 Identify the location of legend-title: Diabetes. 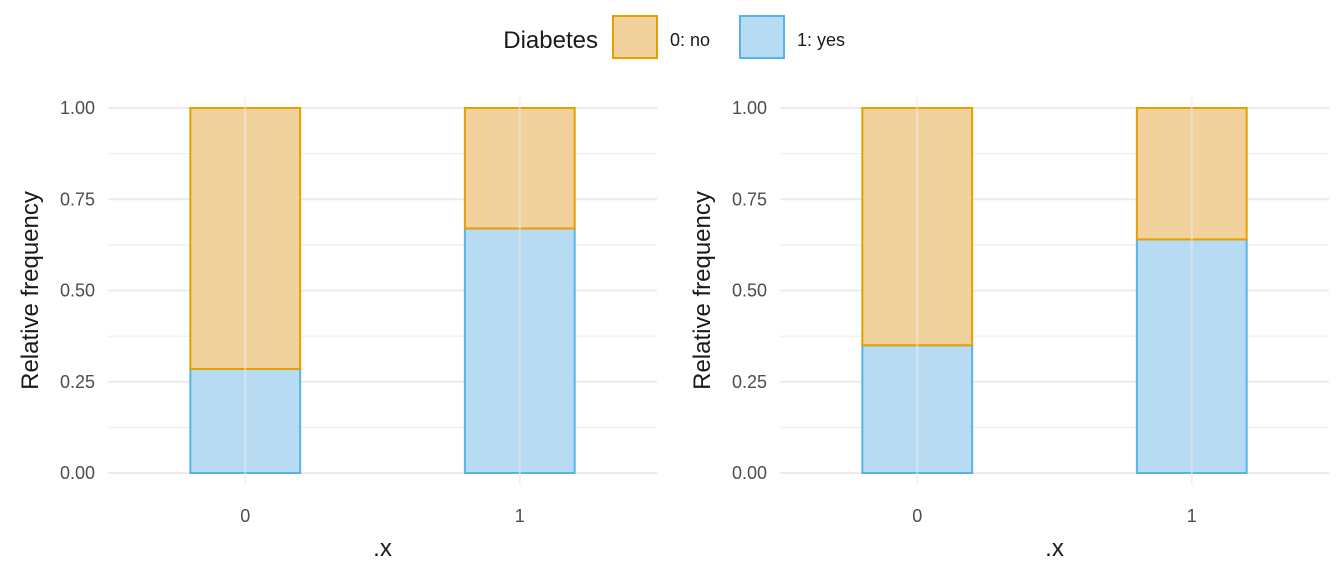
(550, 40).